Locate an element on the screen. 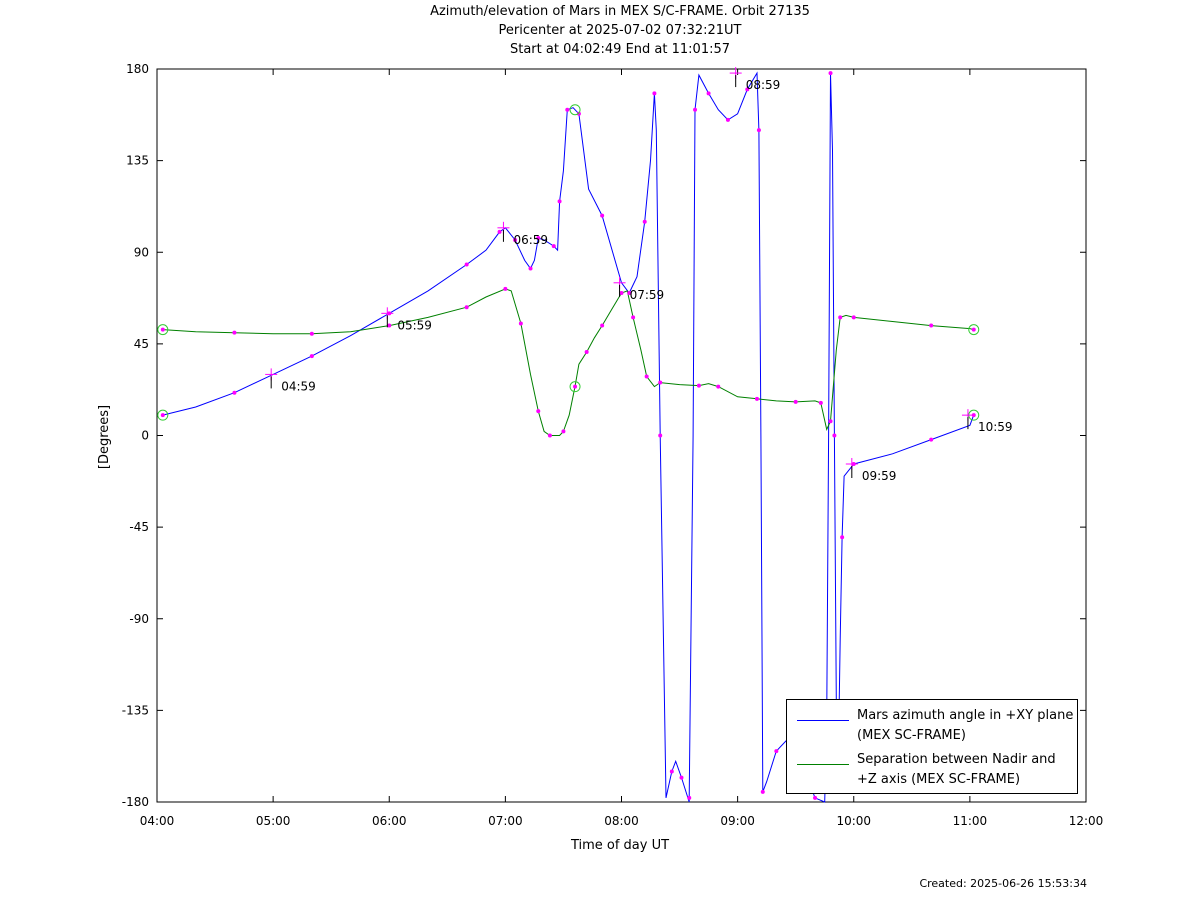 The width and height of the screenshot is (1200, 901). y-tick-label: 45 is located at coordinates (141, 344).